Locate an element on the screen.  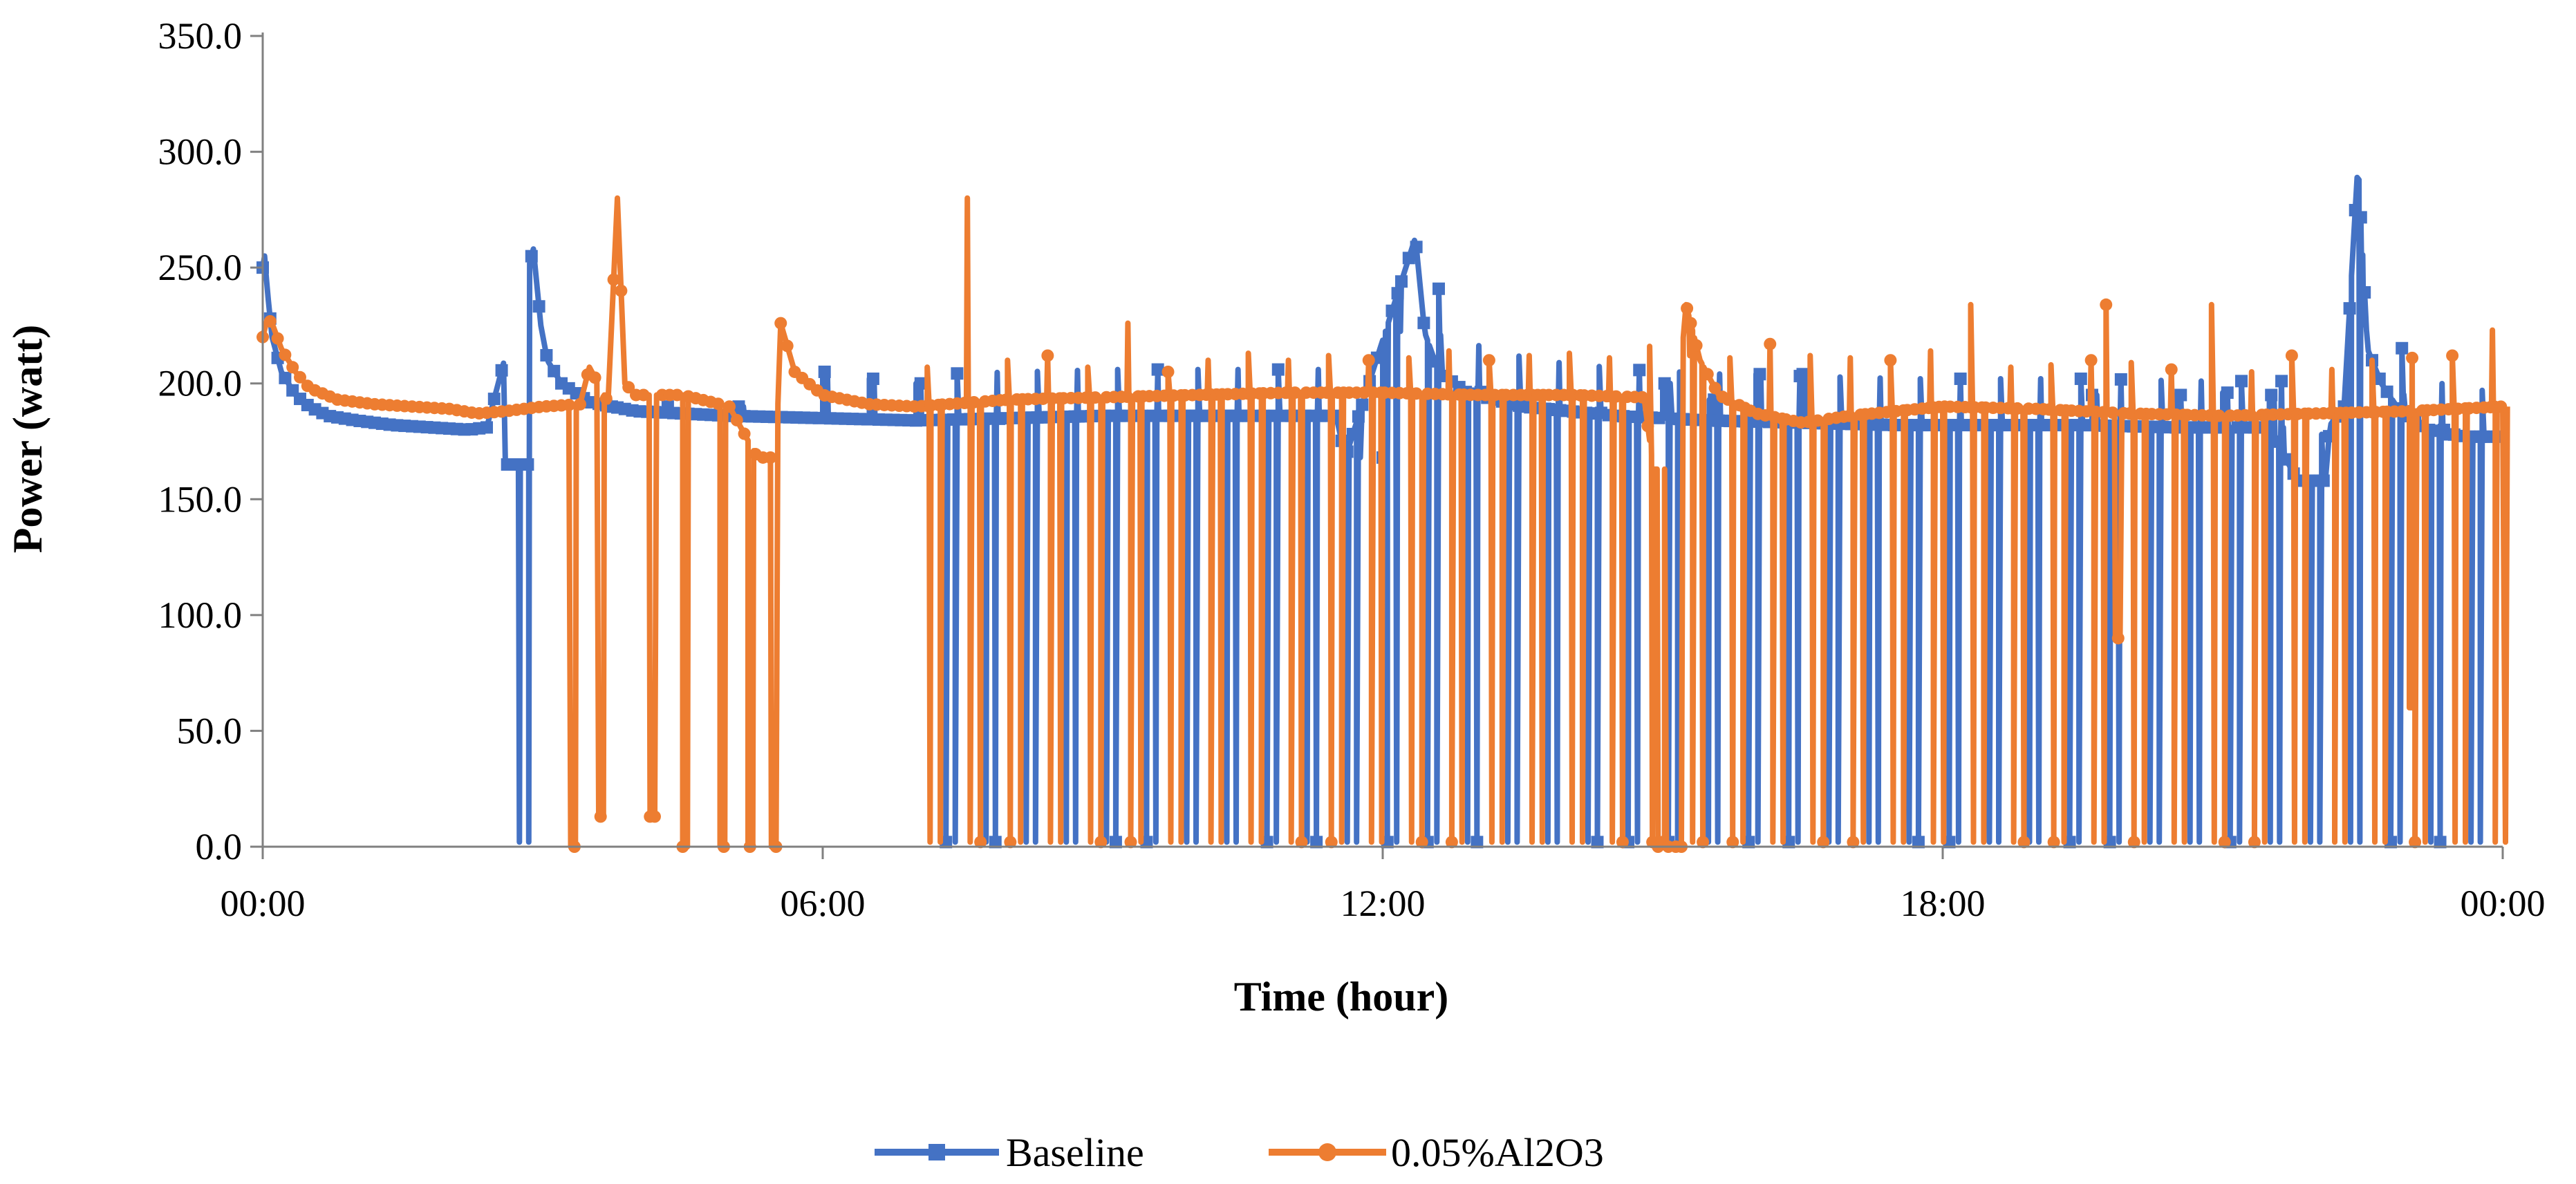
x-tick-label: 12:00 is located at coordinates (1382, 903).